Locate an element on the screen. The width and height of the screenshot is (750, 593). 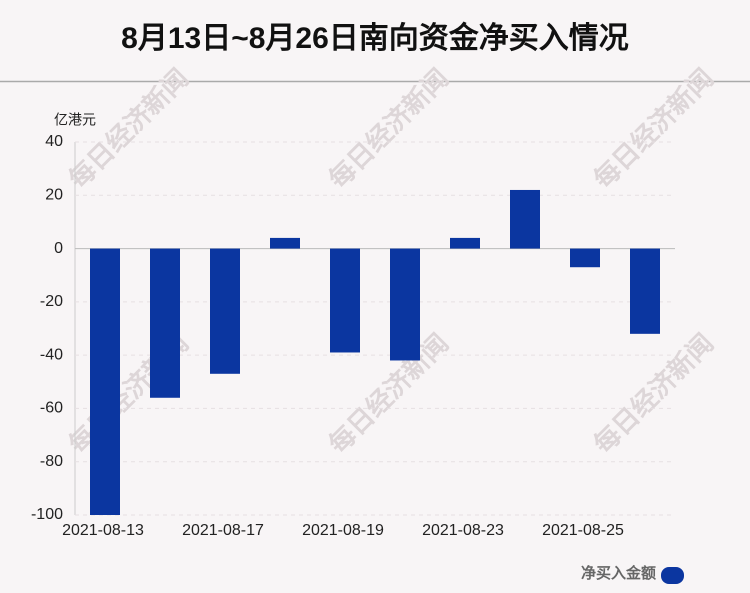
x-tick-label: 2021-08-17 is located at coordinates (223, 530).